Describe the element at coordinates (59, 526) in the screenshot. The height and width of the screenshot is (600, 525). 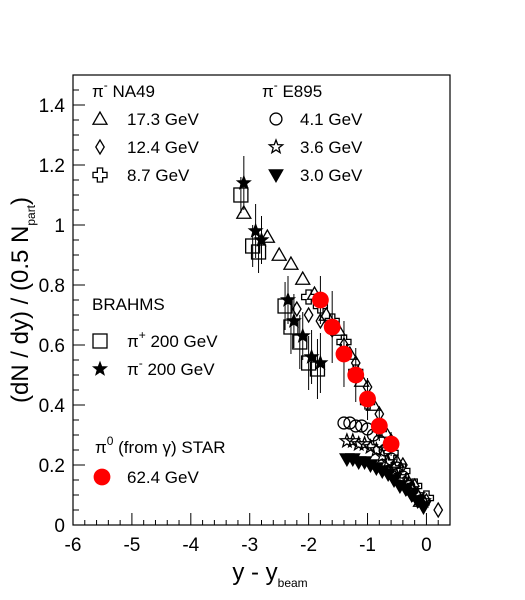
I see `y-tick-label: 0` at that location.